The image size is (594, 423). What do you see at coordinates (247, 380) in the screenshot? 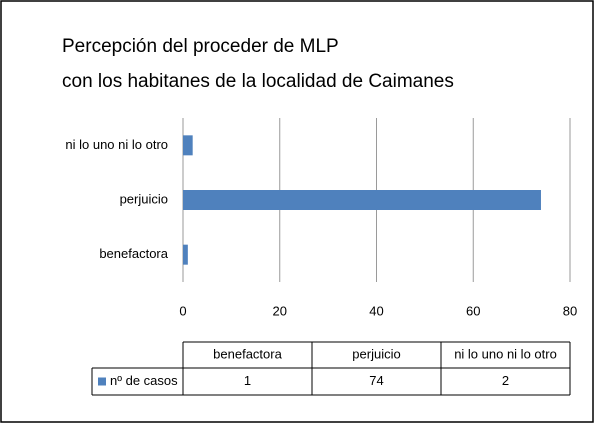
I see `table-value: 1` at bounding box center [247, 380].